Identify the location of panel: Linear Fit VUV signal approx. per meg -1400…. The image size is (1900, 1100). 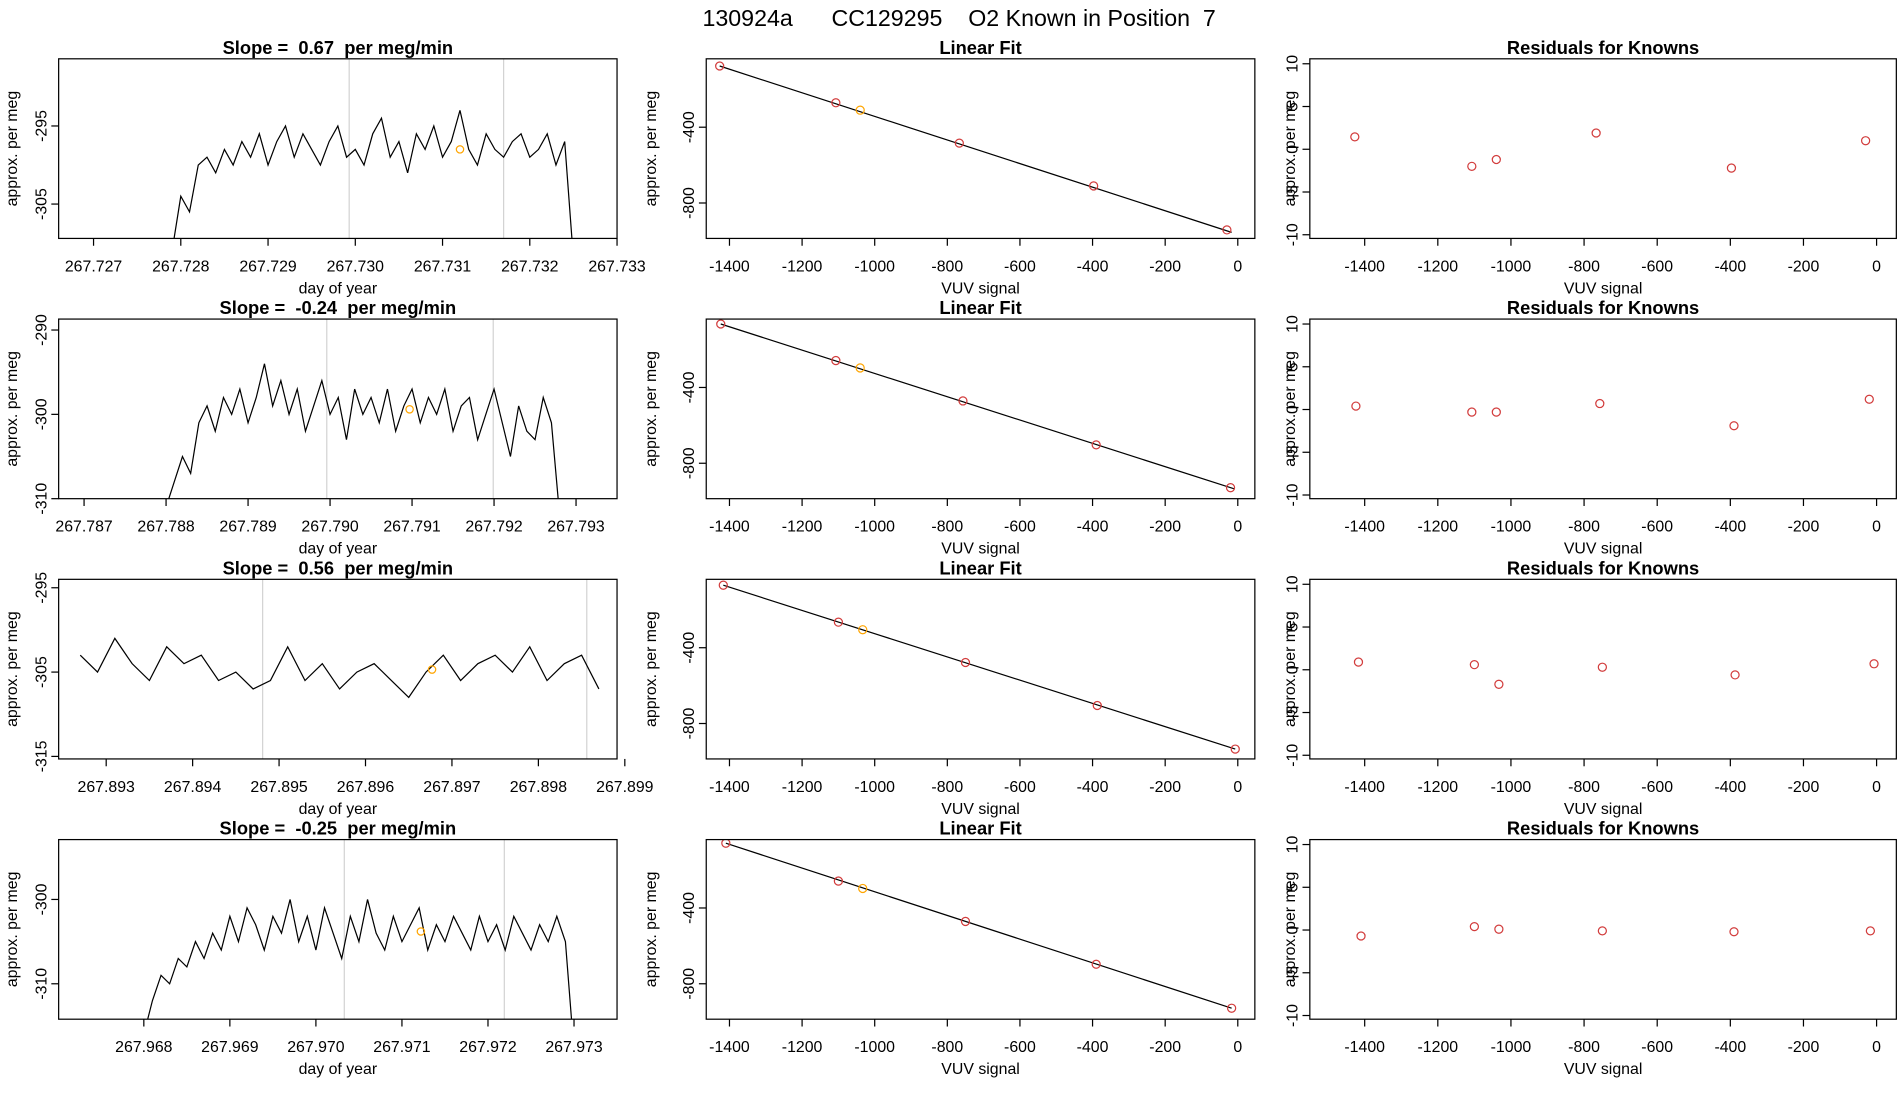
(949, 687).